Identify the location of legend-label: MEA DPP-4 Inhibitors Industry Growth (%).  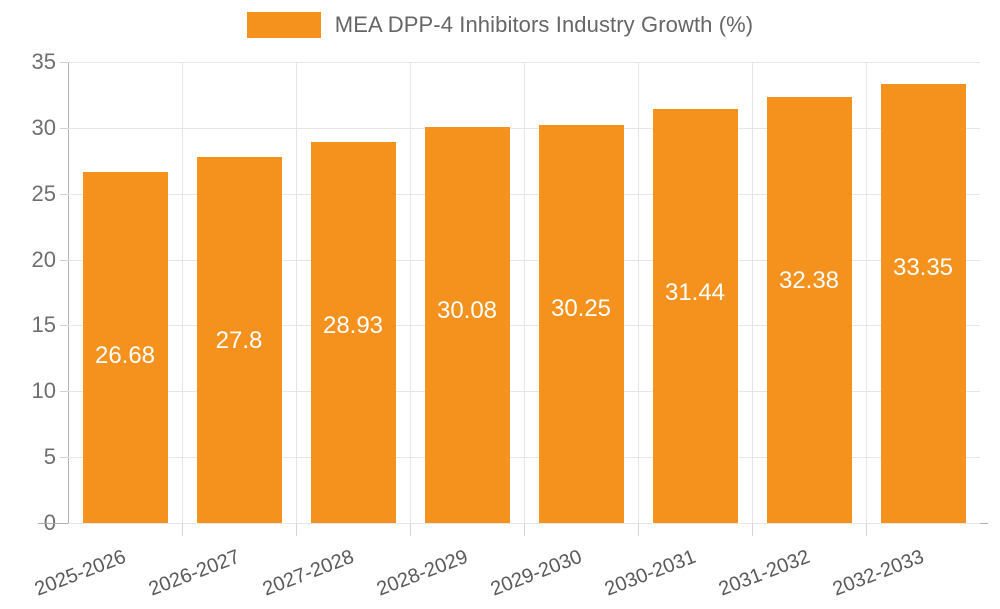
(544, 24).